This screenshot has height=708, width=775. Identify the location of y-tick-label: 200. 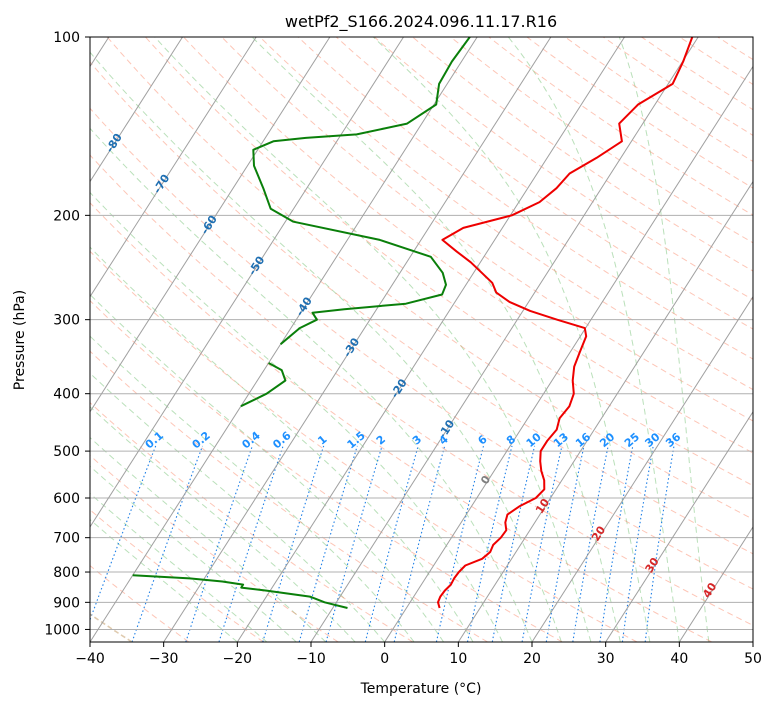
(66, 216).